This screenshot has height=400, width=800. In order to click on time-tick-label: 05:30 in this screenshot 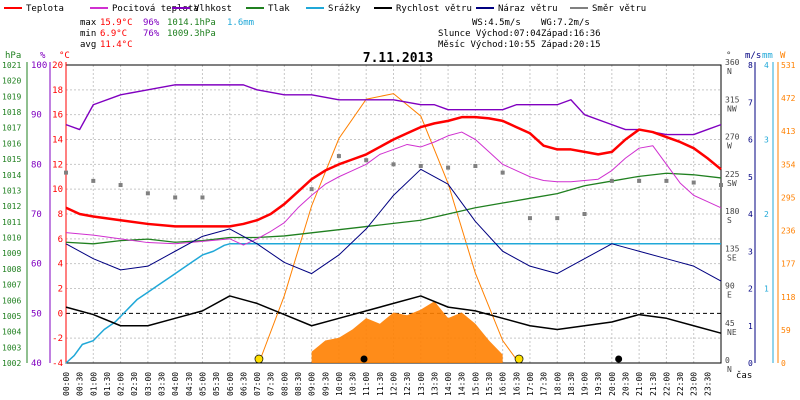, I will do `click(216, 384)`.